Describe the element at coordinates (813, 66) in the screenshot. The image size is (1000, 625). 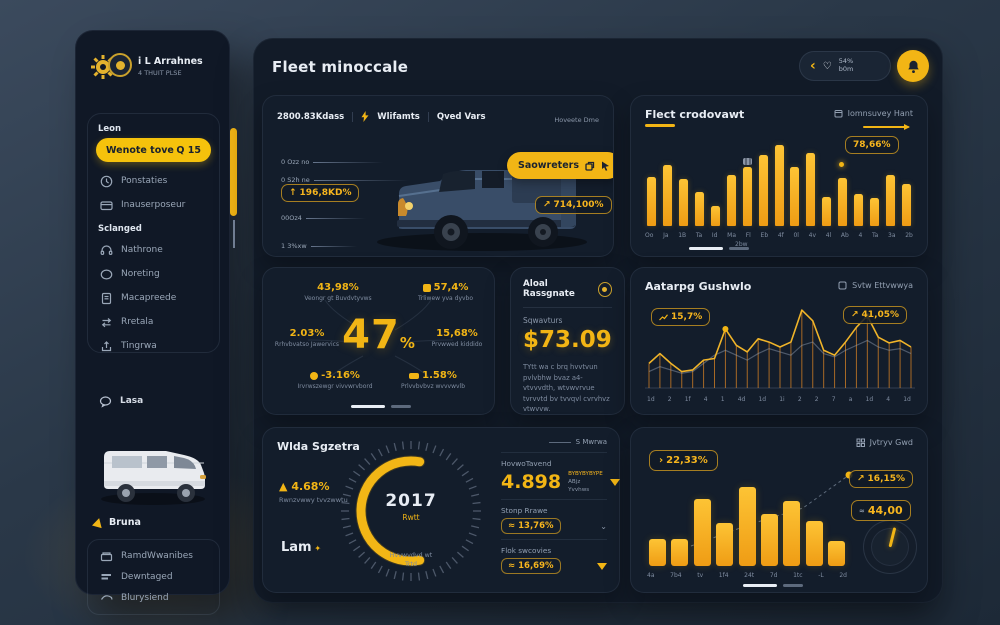
I see `chevron-left-icon: ‹` at that location.